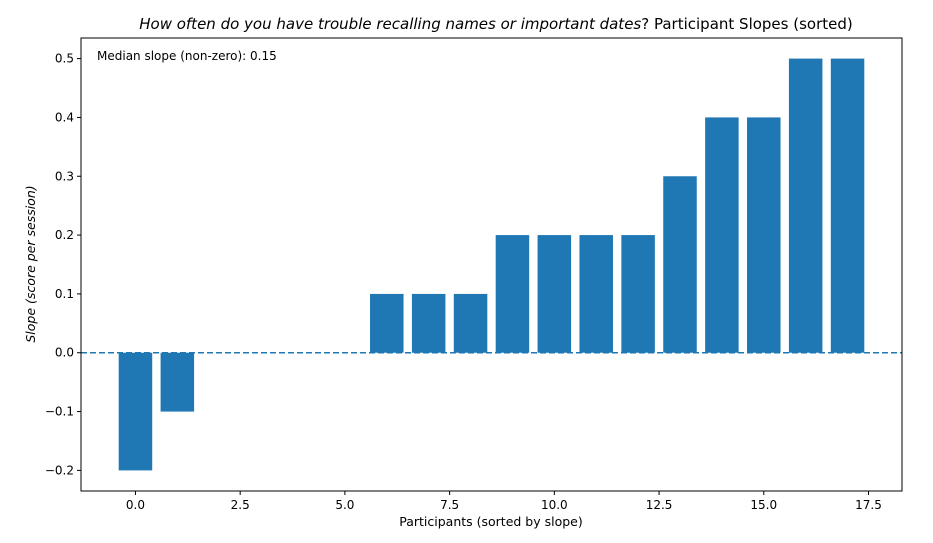  Describe the element at coordinates (64, 294) in the screenshot. I see `y-tick-label: 0.1` at that location.